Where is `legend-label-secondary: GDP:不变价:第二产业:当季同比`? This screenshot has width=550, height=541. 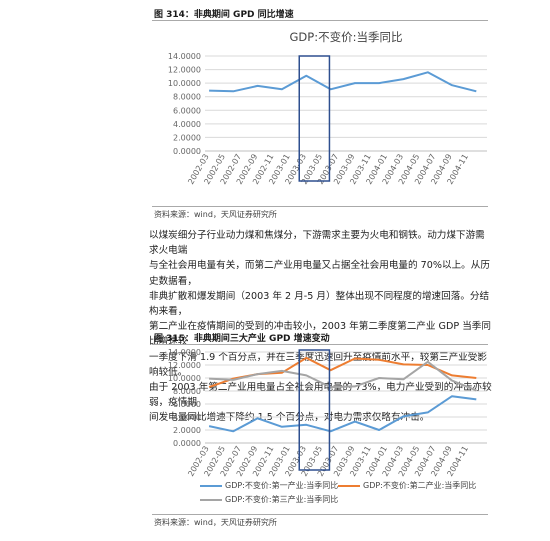
legend-label-secondary: GDP:不变价:第二产业:当季同比 is located at coordinates (420, 485).